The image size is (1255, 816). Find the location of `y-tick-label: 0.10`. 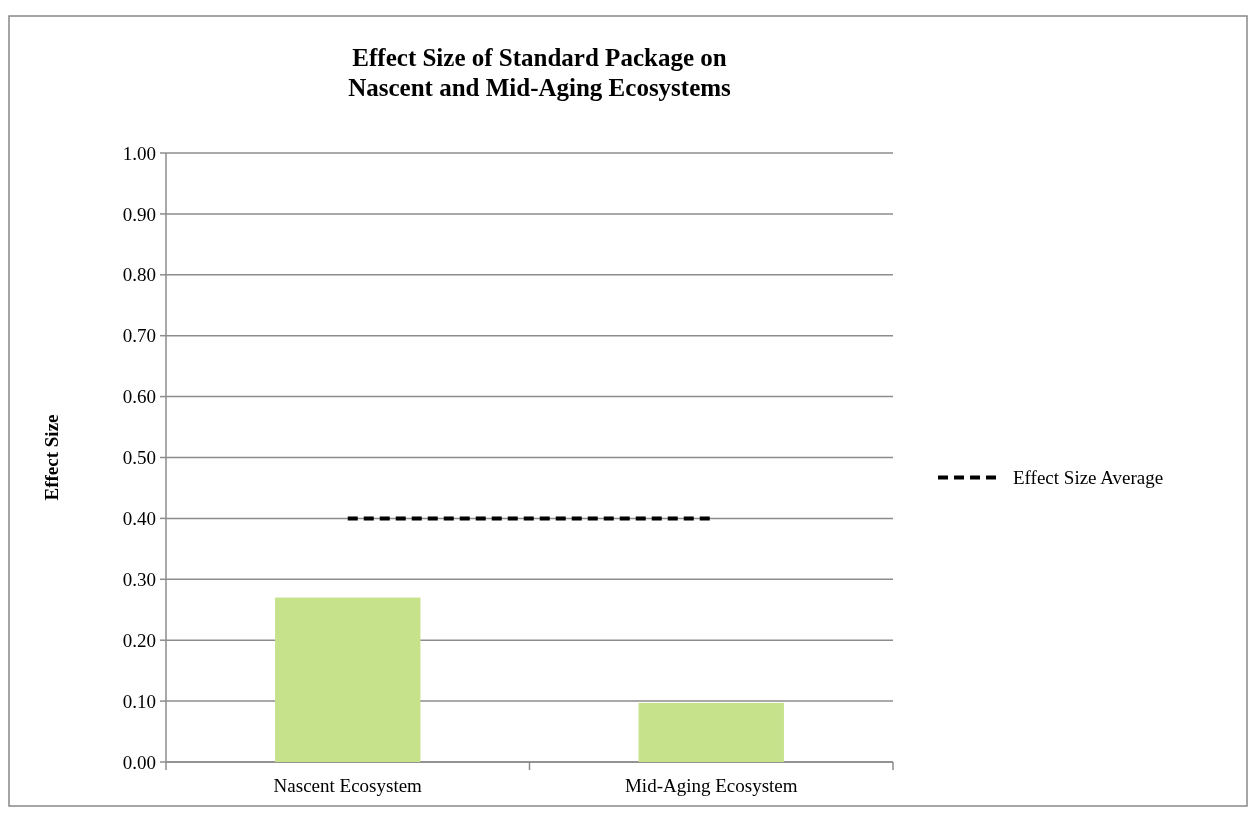

y-tick-label: 0.10 is located at coordinates (139, 701).